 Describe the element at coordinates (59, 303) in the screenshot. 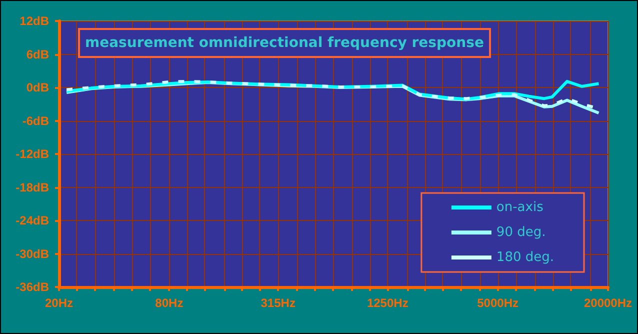

I see `x-tick-label: 20Hz` at that location.